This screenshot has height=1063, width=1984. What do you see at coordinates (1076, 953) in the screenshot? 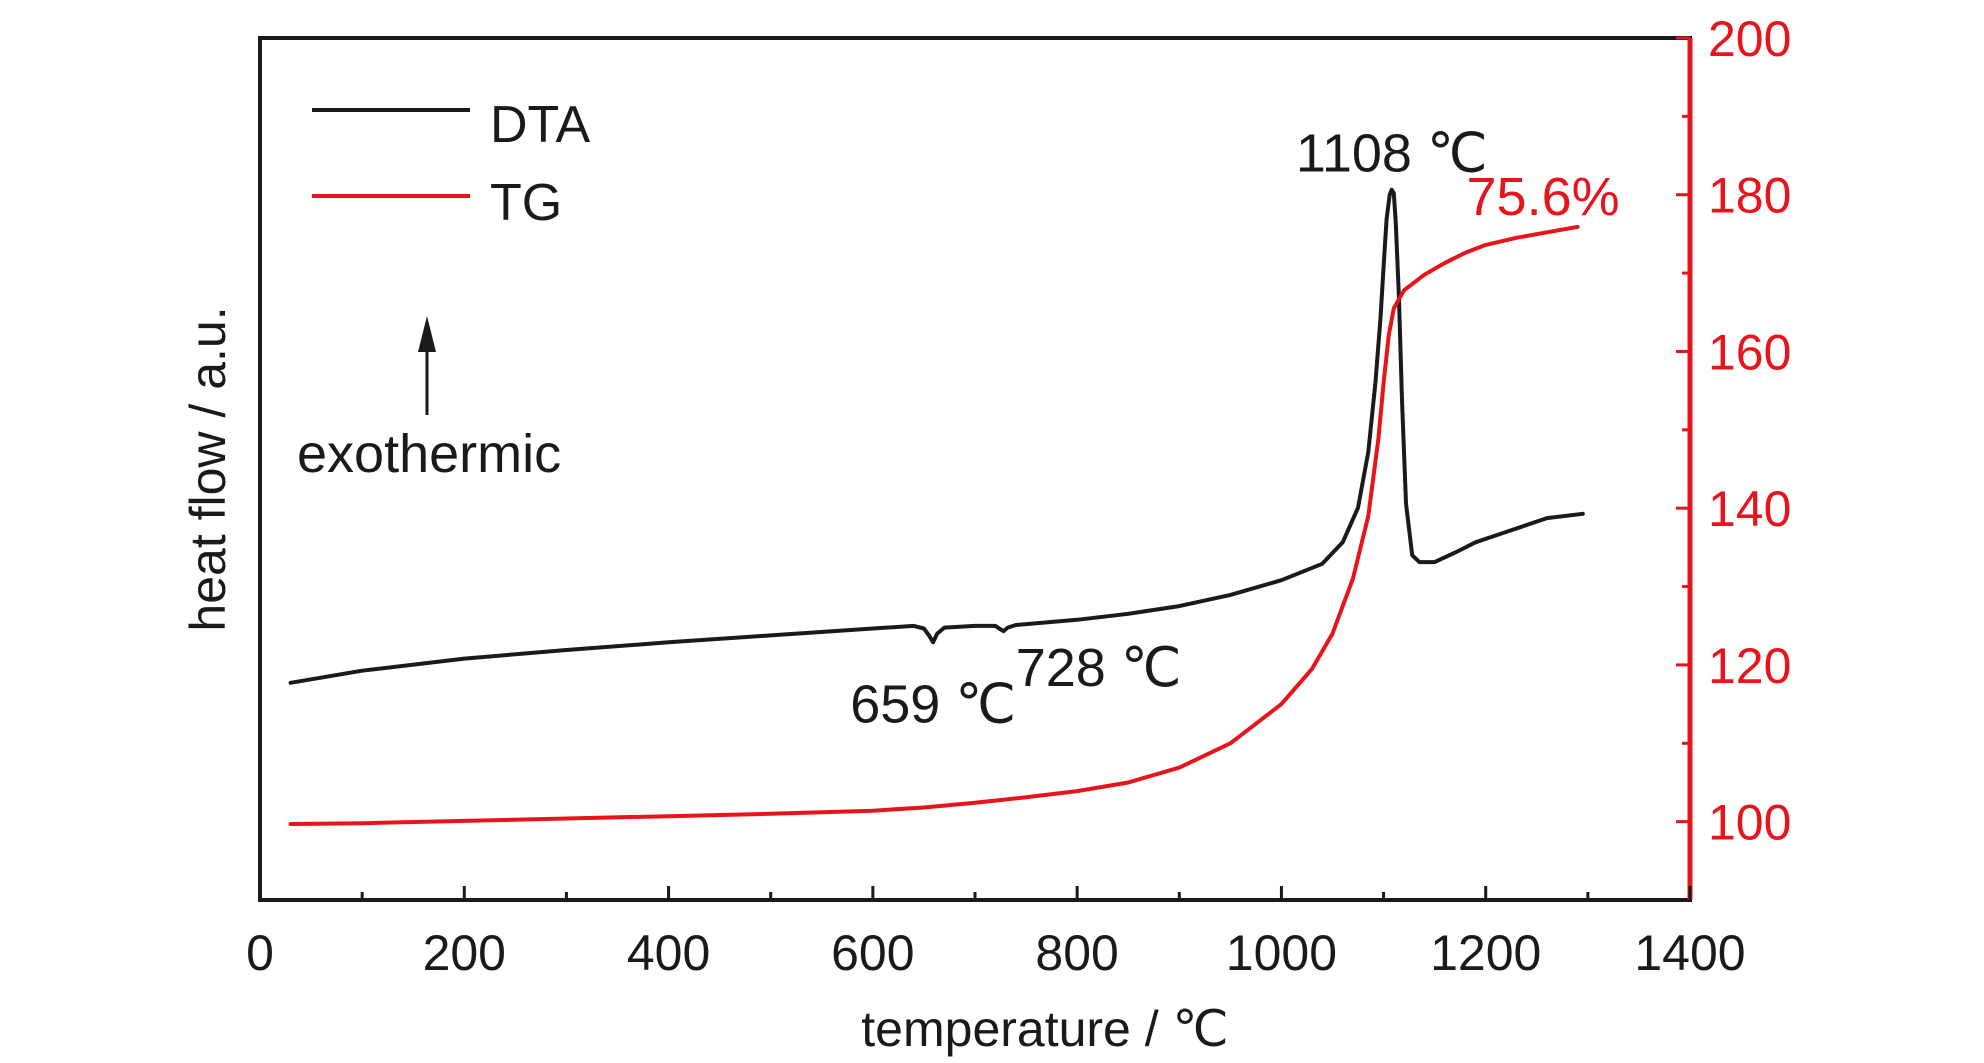
I see `x-tick-label: 800` at bounding box center [1076, 953].